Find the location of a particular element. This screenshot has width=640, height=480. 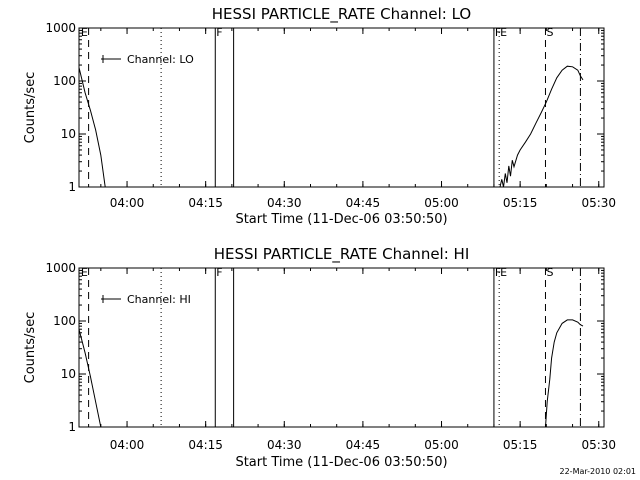

chart-title: HESSI PARTICLE_RATE Channel: LO is located at coordinates (341, 14).